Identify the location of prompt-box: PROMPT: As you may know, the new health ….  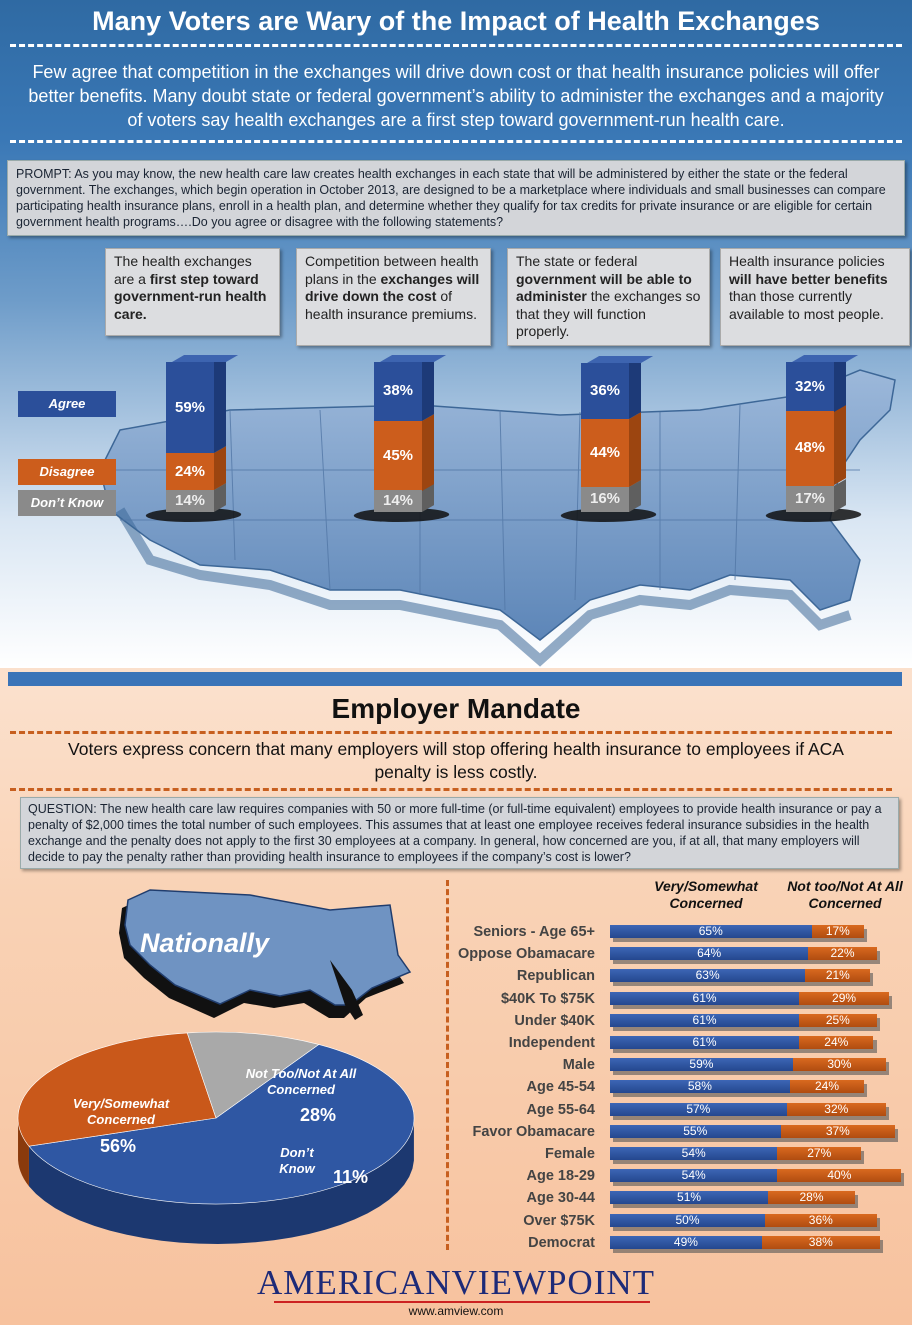
(456, 198).